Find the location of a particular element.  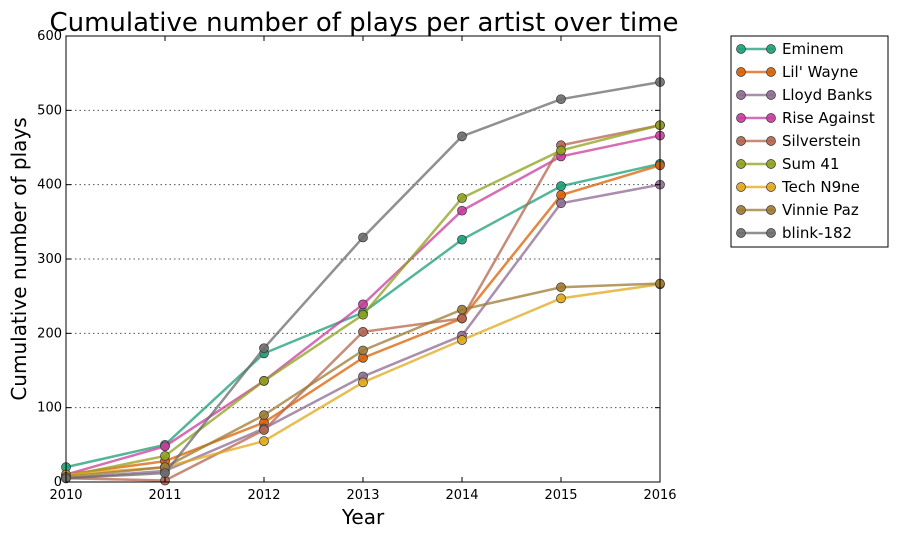

legend-label: Tech N9ne is located at coordinates (820, 187).